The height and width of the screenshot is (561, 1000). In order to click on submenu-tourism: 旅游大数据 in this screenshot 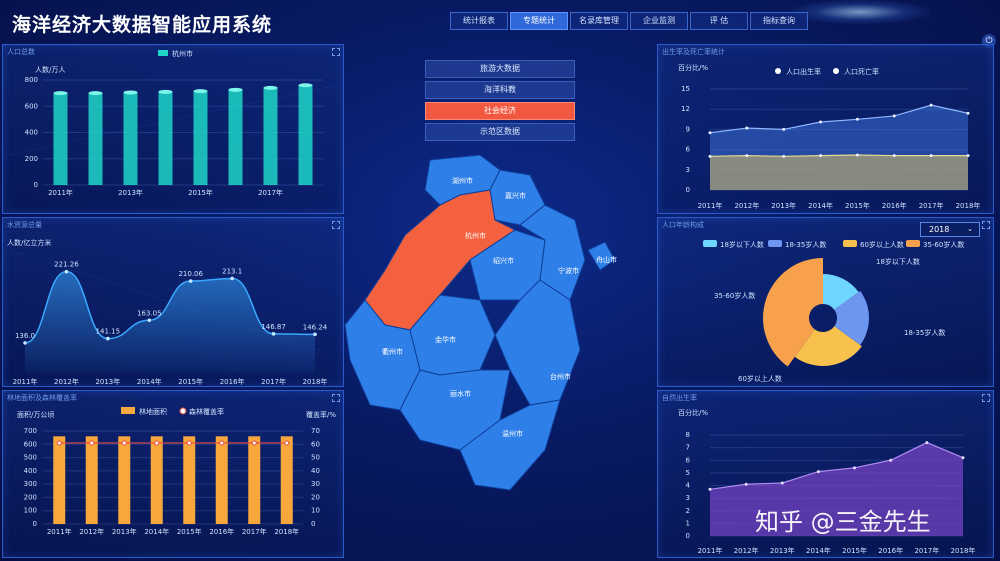, I will do `click(500, 69)`.